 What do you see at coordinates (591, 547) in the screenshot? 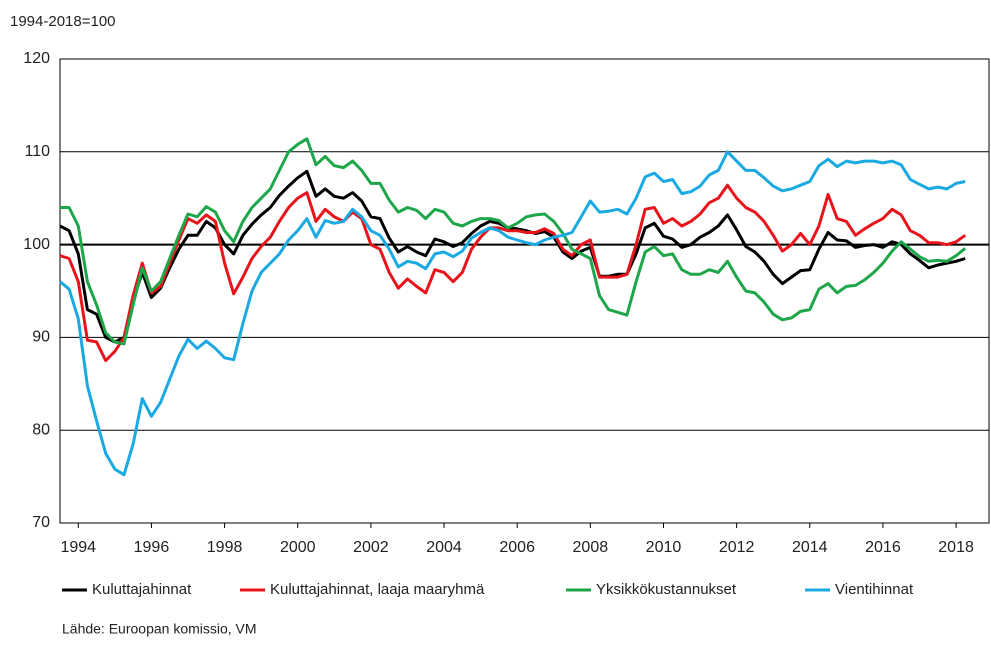
I see `x-tick-label: 2008` at bounding box center [591, 547].